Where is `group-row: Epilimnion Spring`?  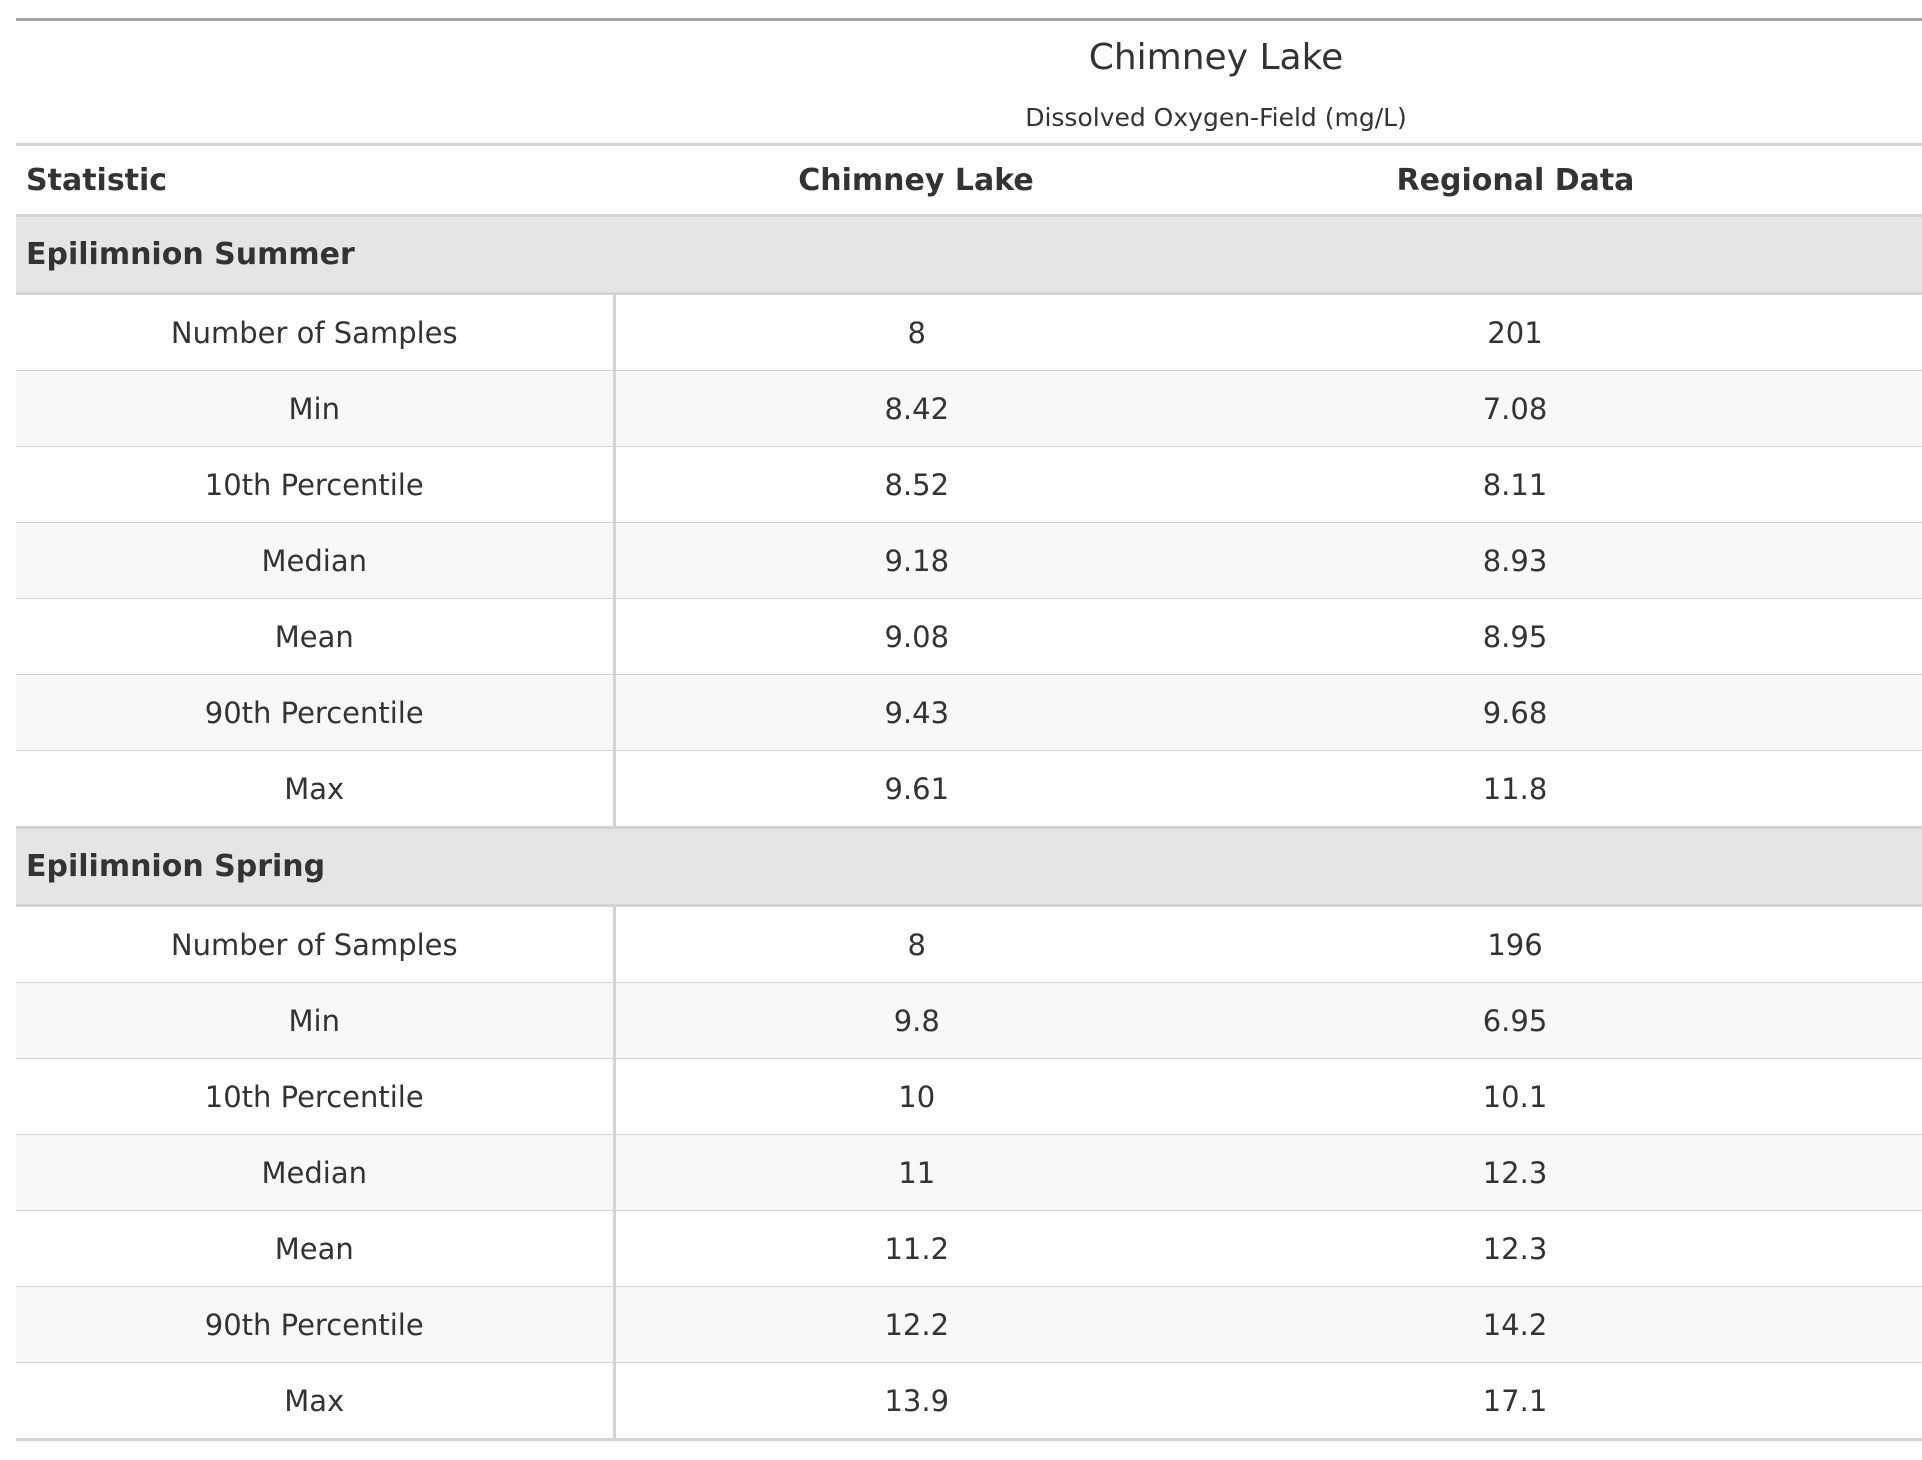 group-row: Epilimnion Spring is located at coordinates (969, 866).